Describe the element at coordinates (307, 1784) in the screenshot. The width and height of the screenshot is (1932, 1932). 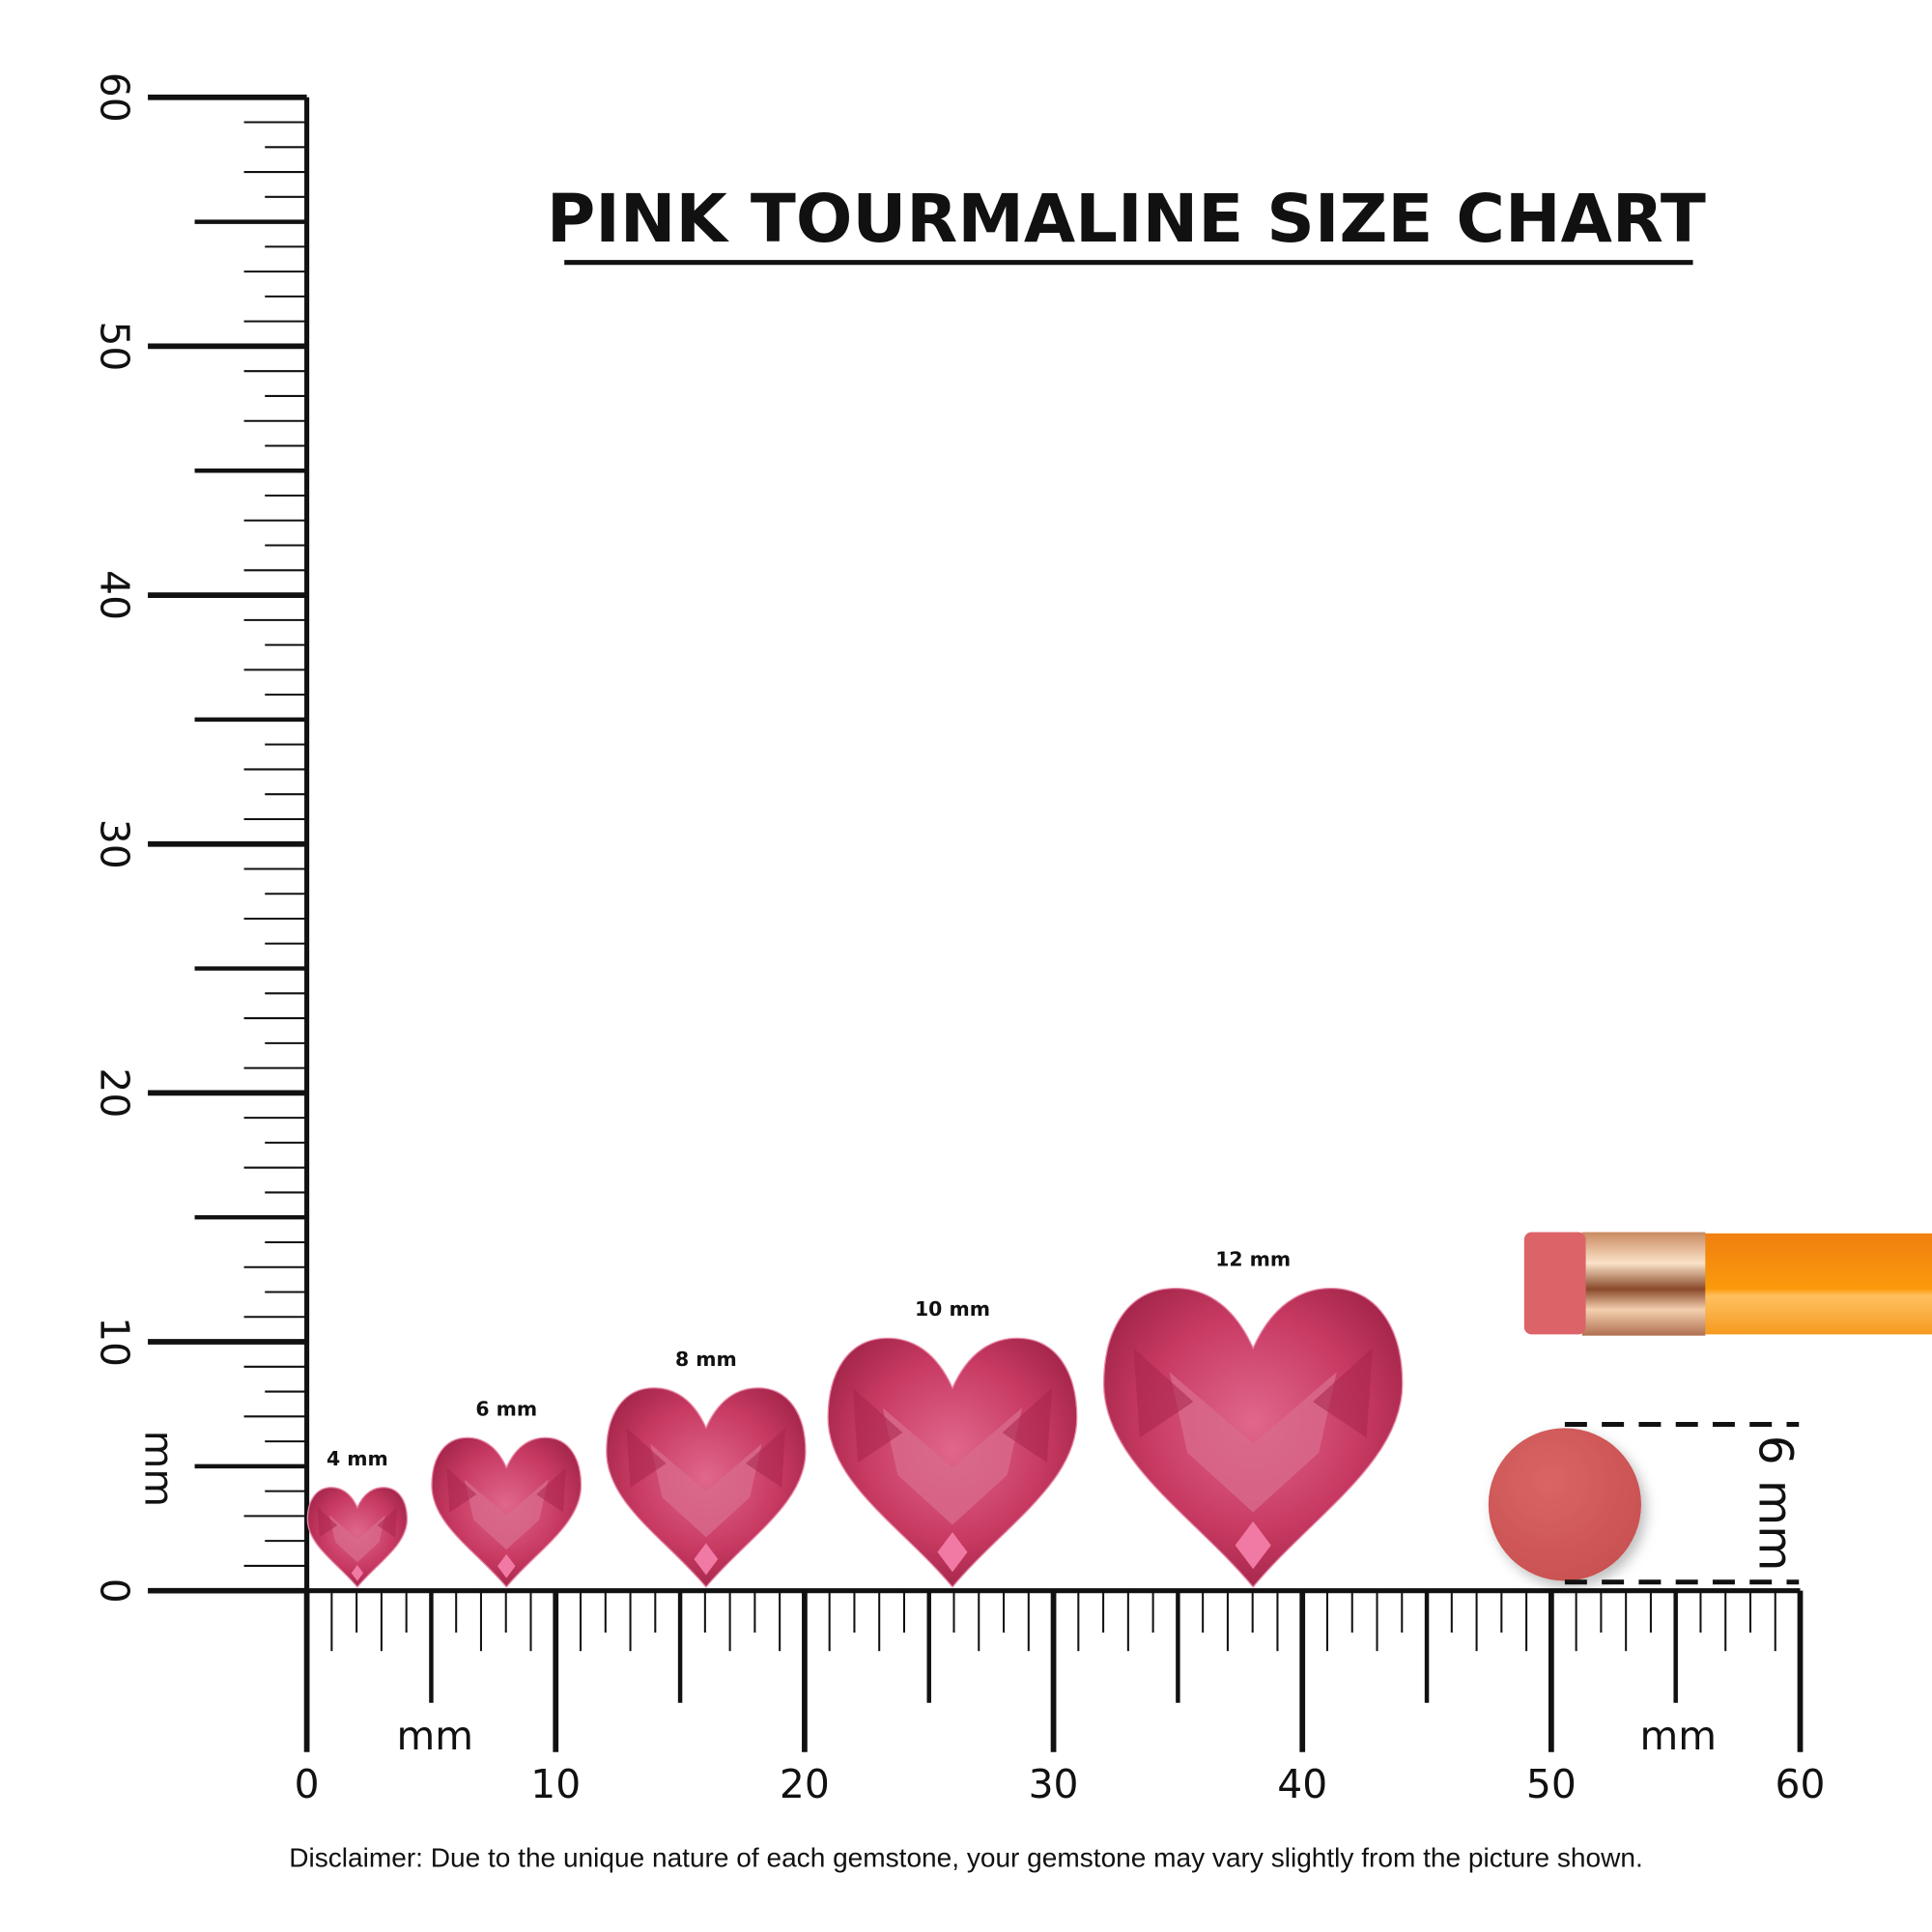
I see `horizontal-tick-label: 0` at that location.